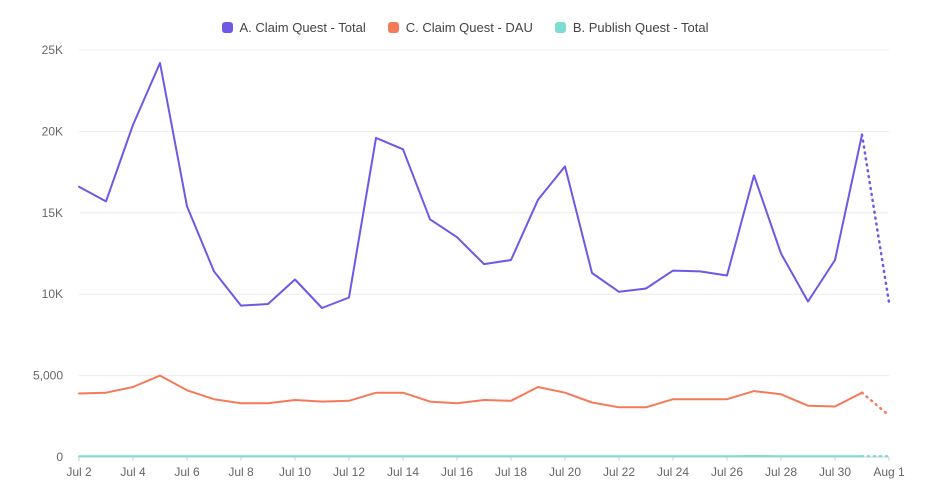 This screenshot has width=930, height=494. What do you see at coordinates (457, 472) in the screenshot?
I see `x-tick-label-7: Jul 16` at bounding box center [457, 472].